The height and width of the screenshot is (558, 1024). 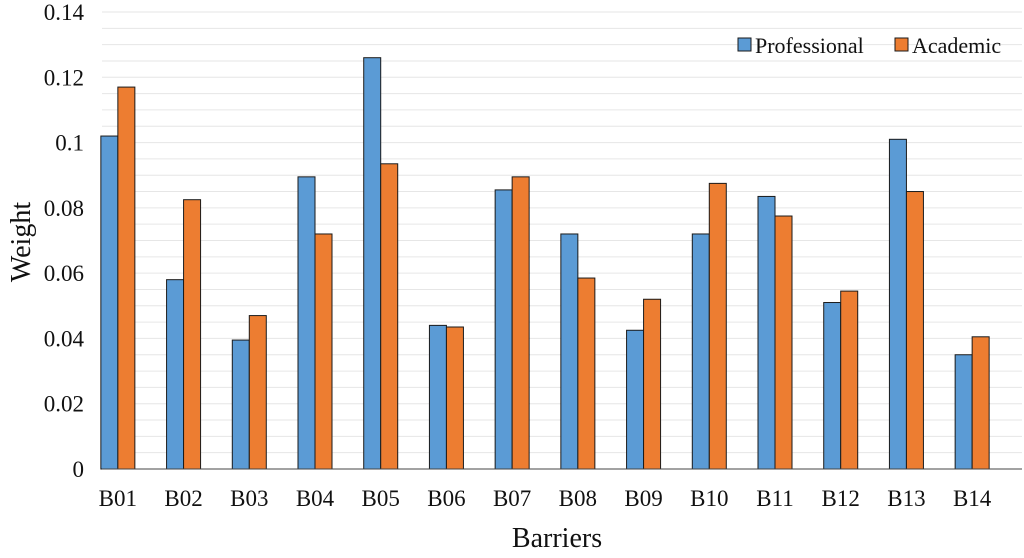 What do you see at coordinates (175, 374) in the screenshot?
I see `bar-professional-b02` at bounding box center [175, 374].